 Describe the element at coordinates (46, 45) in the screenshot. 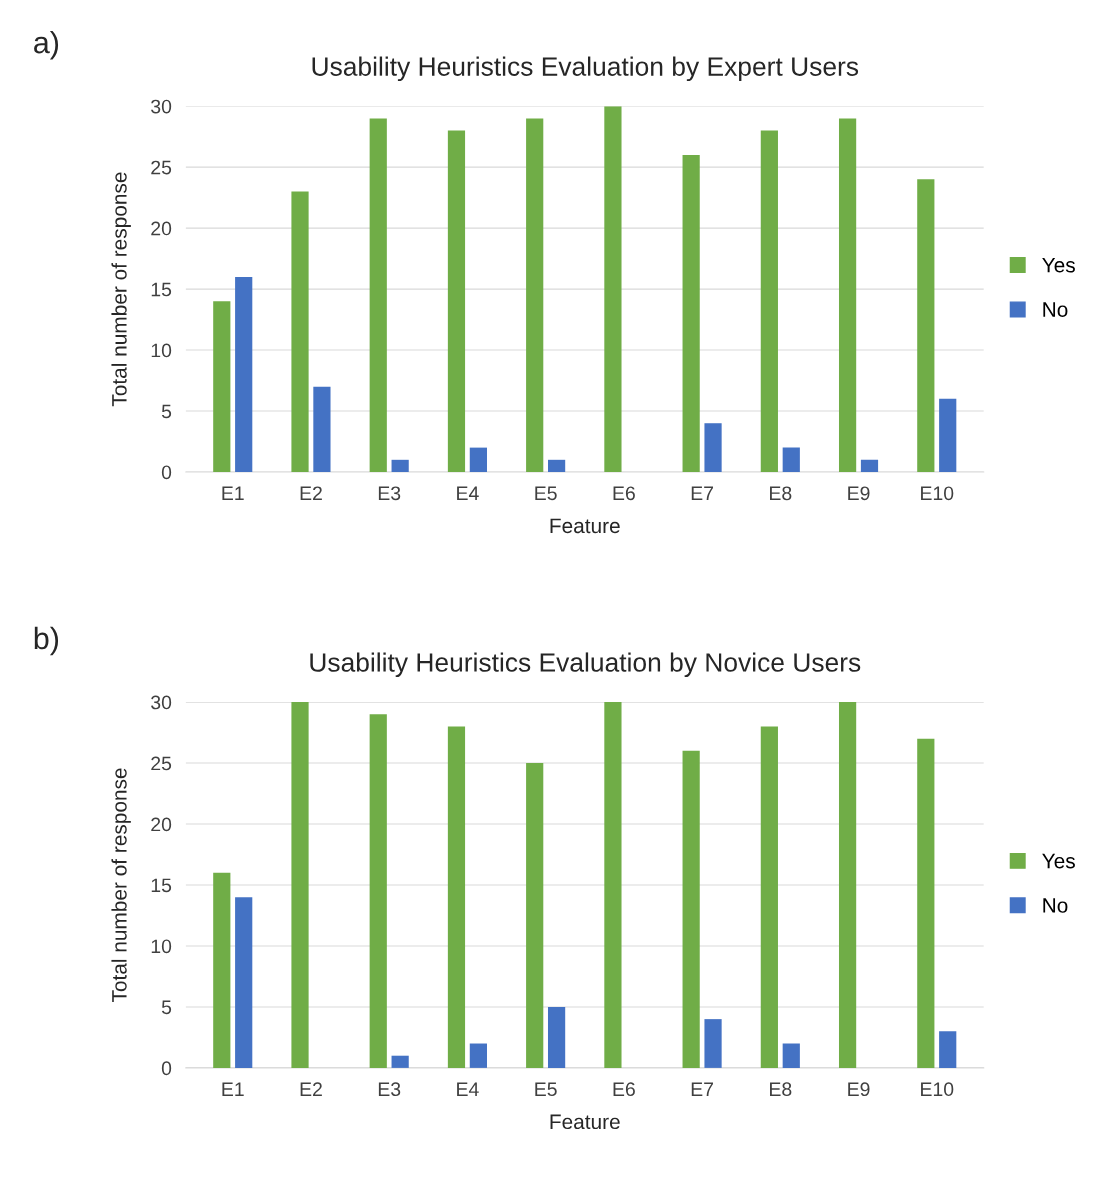

I see `text: a)` at that location.